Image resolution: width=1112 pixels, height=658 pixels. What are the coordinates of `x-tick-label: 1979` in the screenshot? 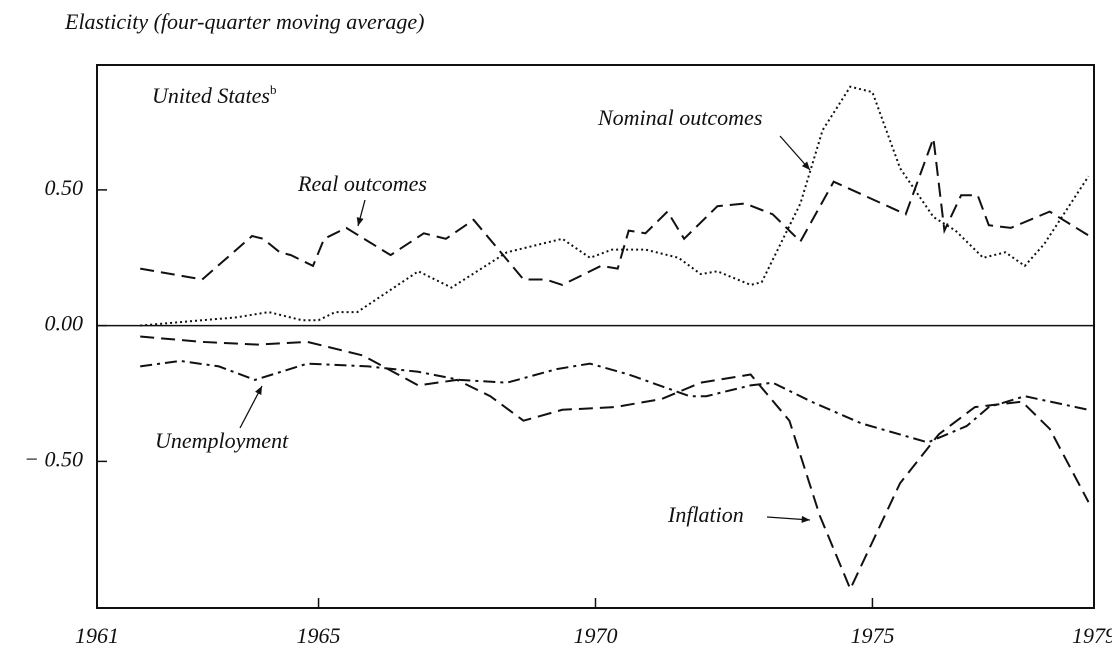 It's located at (1092, 635).